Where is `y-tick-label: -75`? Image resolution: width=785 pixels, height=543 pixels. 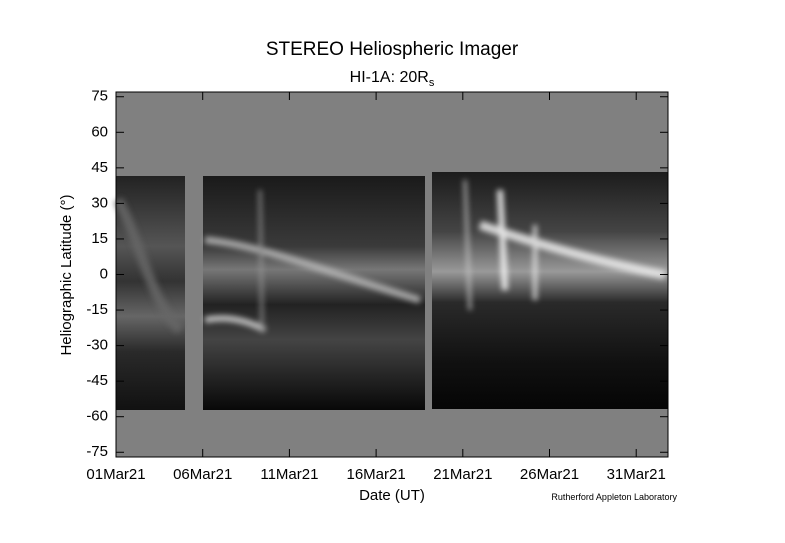
y-tick-label: -75 is located at coordinates (97, 451).